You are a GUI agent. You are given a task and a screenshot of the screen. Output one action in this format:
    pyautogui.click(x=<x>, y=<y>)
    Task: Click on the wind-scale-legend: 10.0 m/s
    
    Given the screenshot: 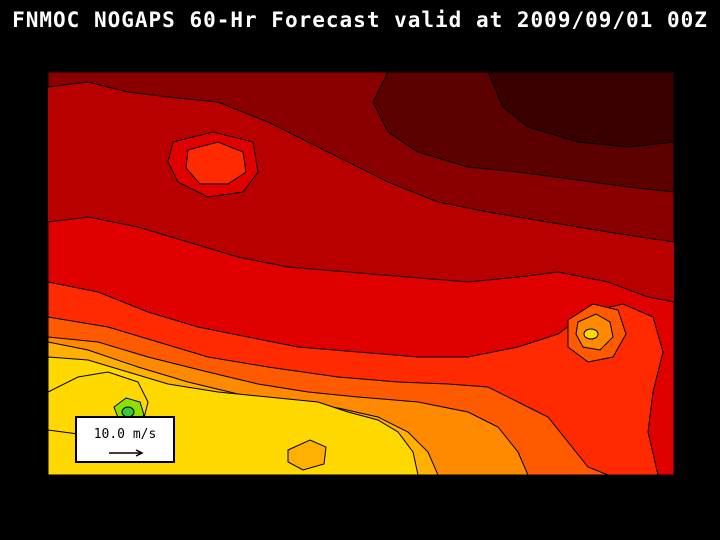 What is the action you would take?
    pyautogui.click(x=125, y=439)
    